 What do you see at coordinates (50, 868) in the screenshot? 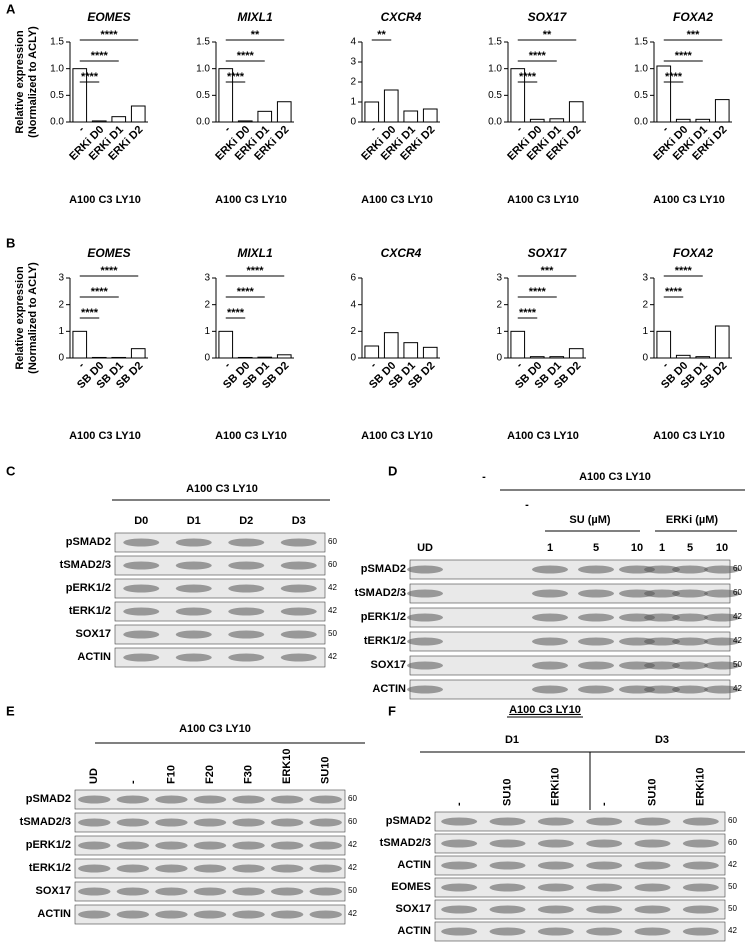
I see `row-label: tERK1/2` at bounding box center [50, 868].